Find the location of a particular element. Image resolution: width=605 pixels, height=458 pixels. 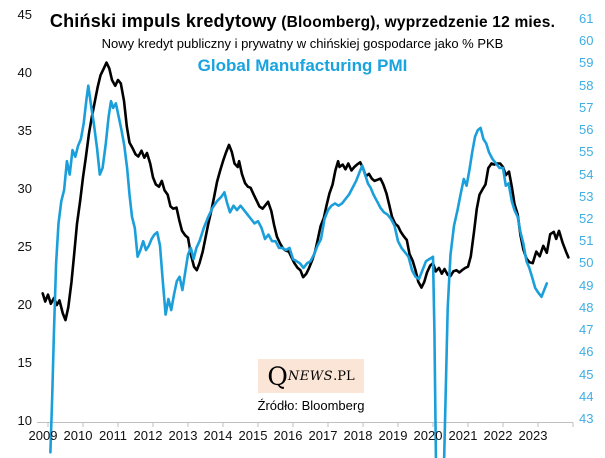

chart-title-suffix: (Bloomberg), wyprzedzenie 12 mies. is located at coordinates (416, 22).